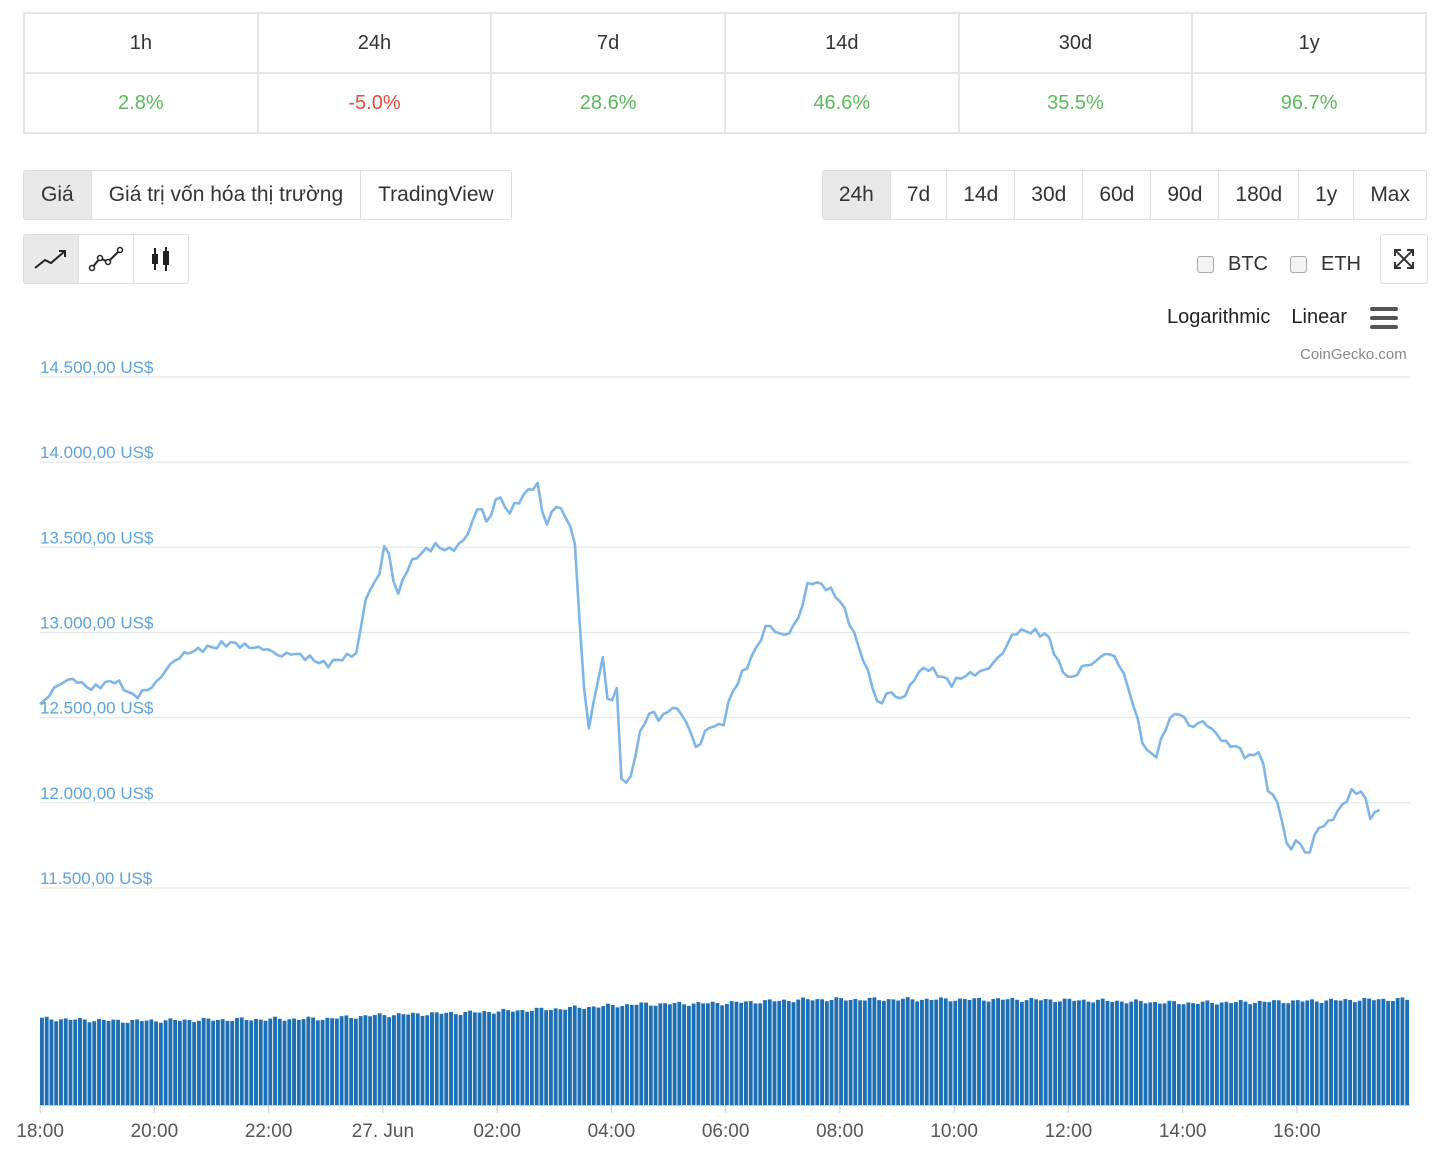 This screenshot has height=1158, width=1440. What do you see at coordinates (1384, 317) in the screenshot?
I see `hamburger-menu-icon` at bounding box center [1384, 317].